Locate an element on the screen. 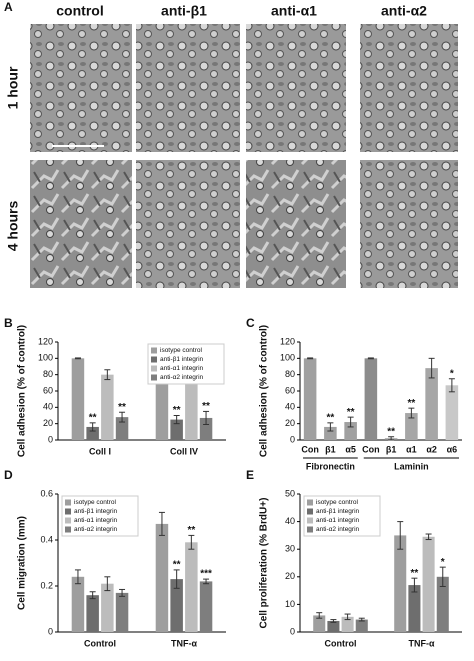 The height and width of the screenshot is (661, 474). y-tick-label: 10 is located at coordinates (290, 604).